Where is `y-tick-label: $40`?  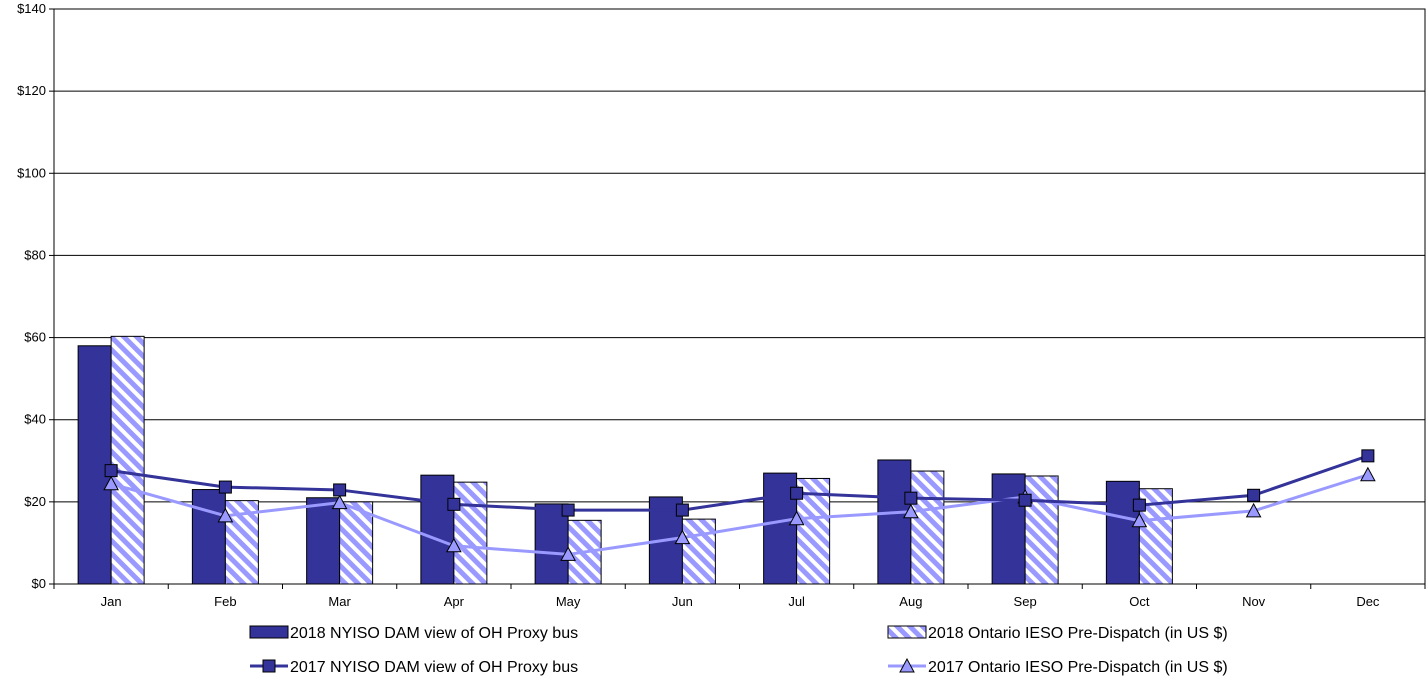
y-tick-label: $40 is located at coordinates (35, 419).